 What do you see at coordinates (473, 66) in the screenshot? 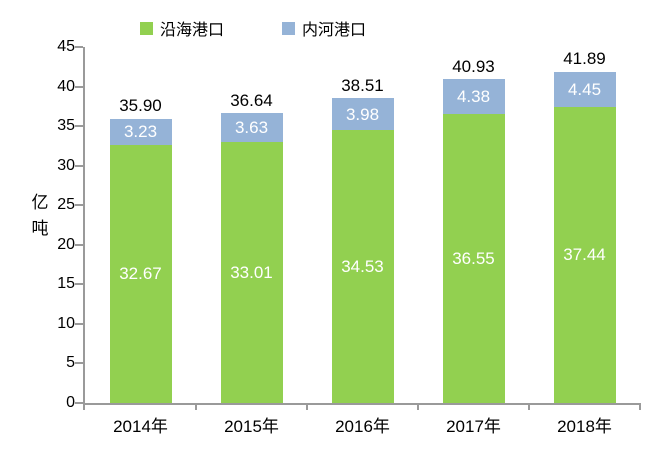
I see `total-value-label: 40.93` at bounding box center [473, 66].